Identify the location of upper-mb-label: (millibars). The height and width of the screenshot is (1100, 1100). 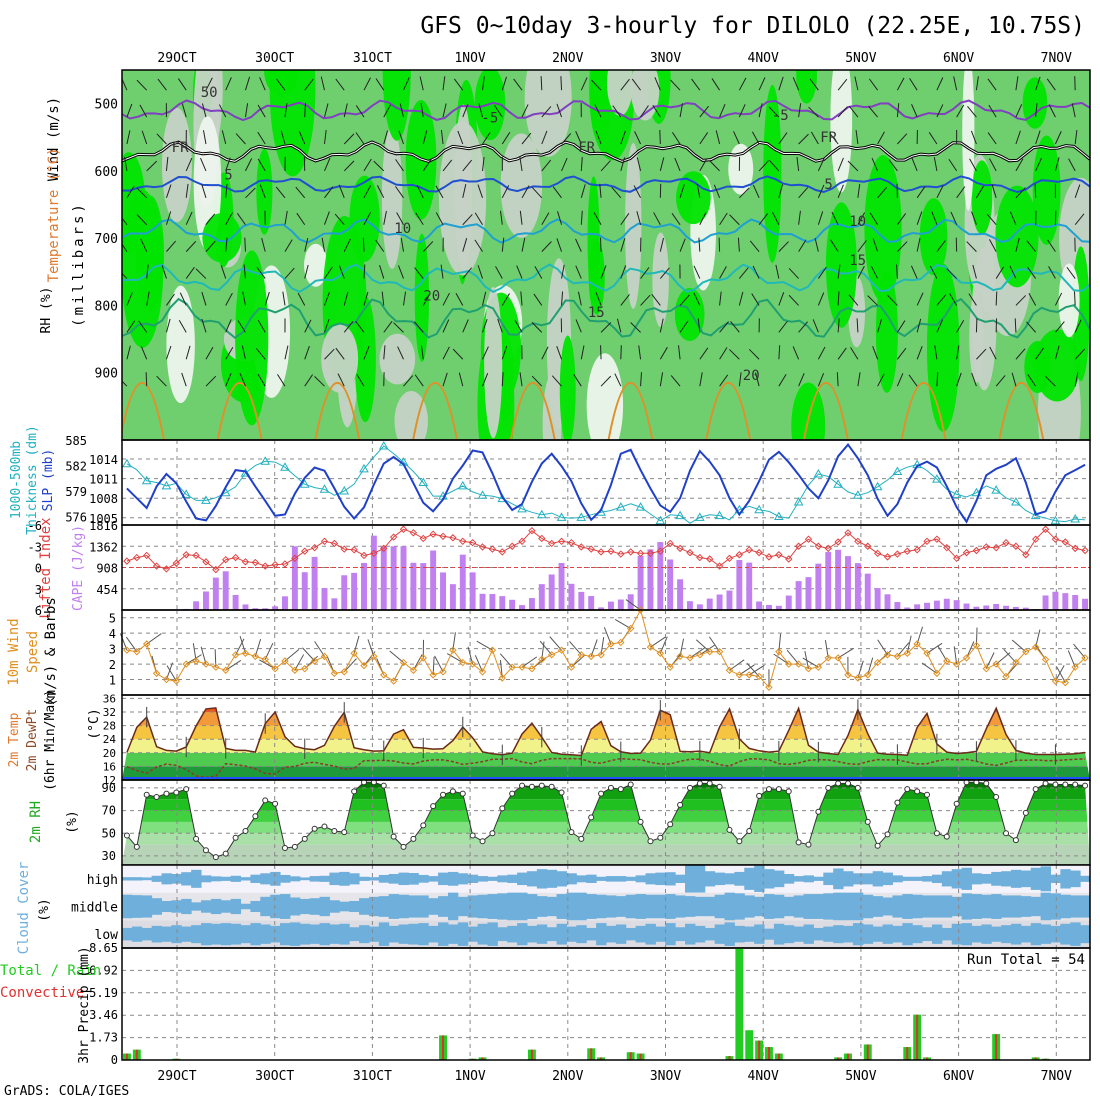
(79, 264).